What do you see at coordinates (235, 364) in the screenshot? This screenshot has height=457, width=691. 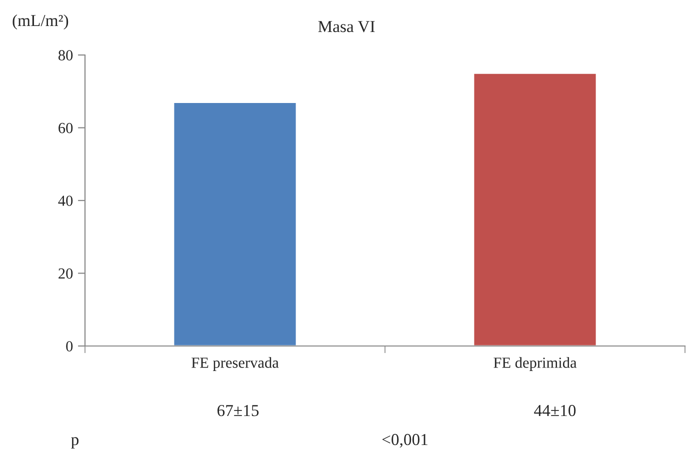 I see `x-tick-label: FE preservada` at bounding box center [235, 364].